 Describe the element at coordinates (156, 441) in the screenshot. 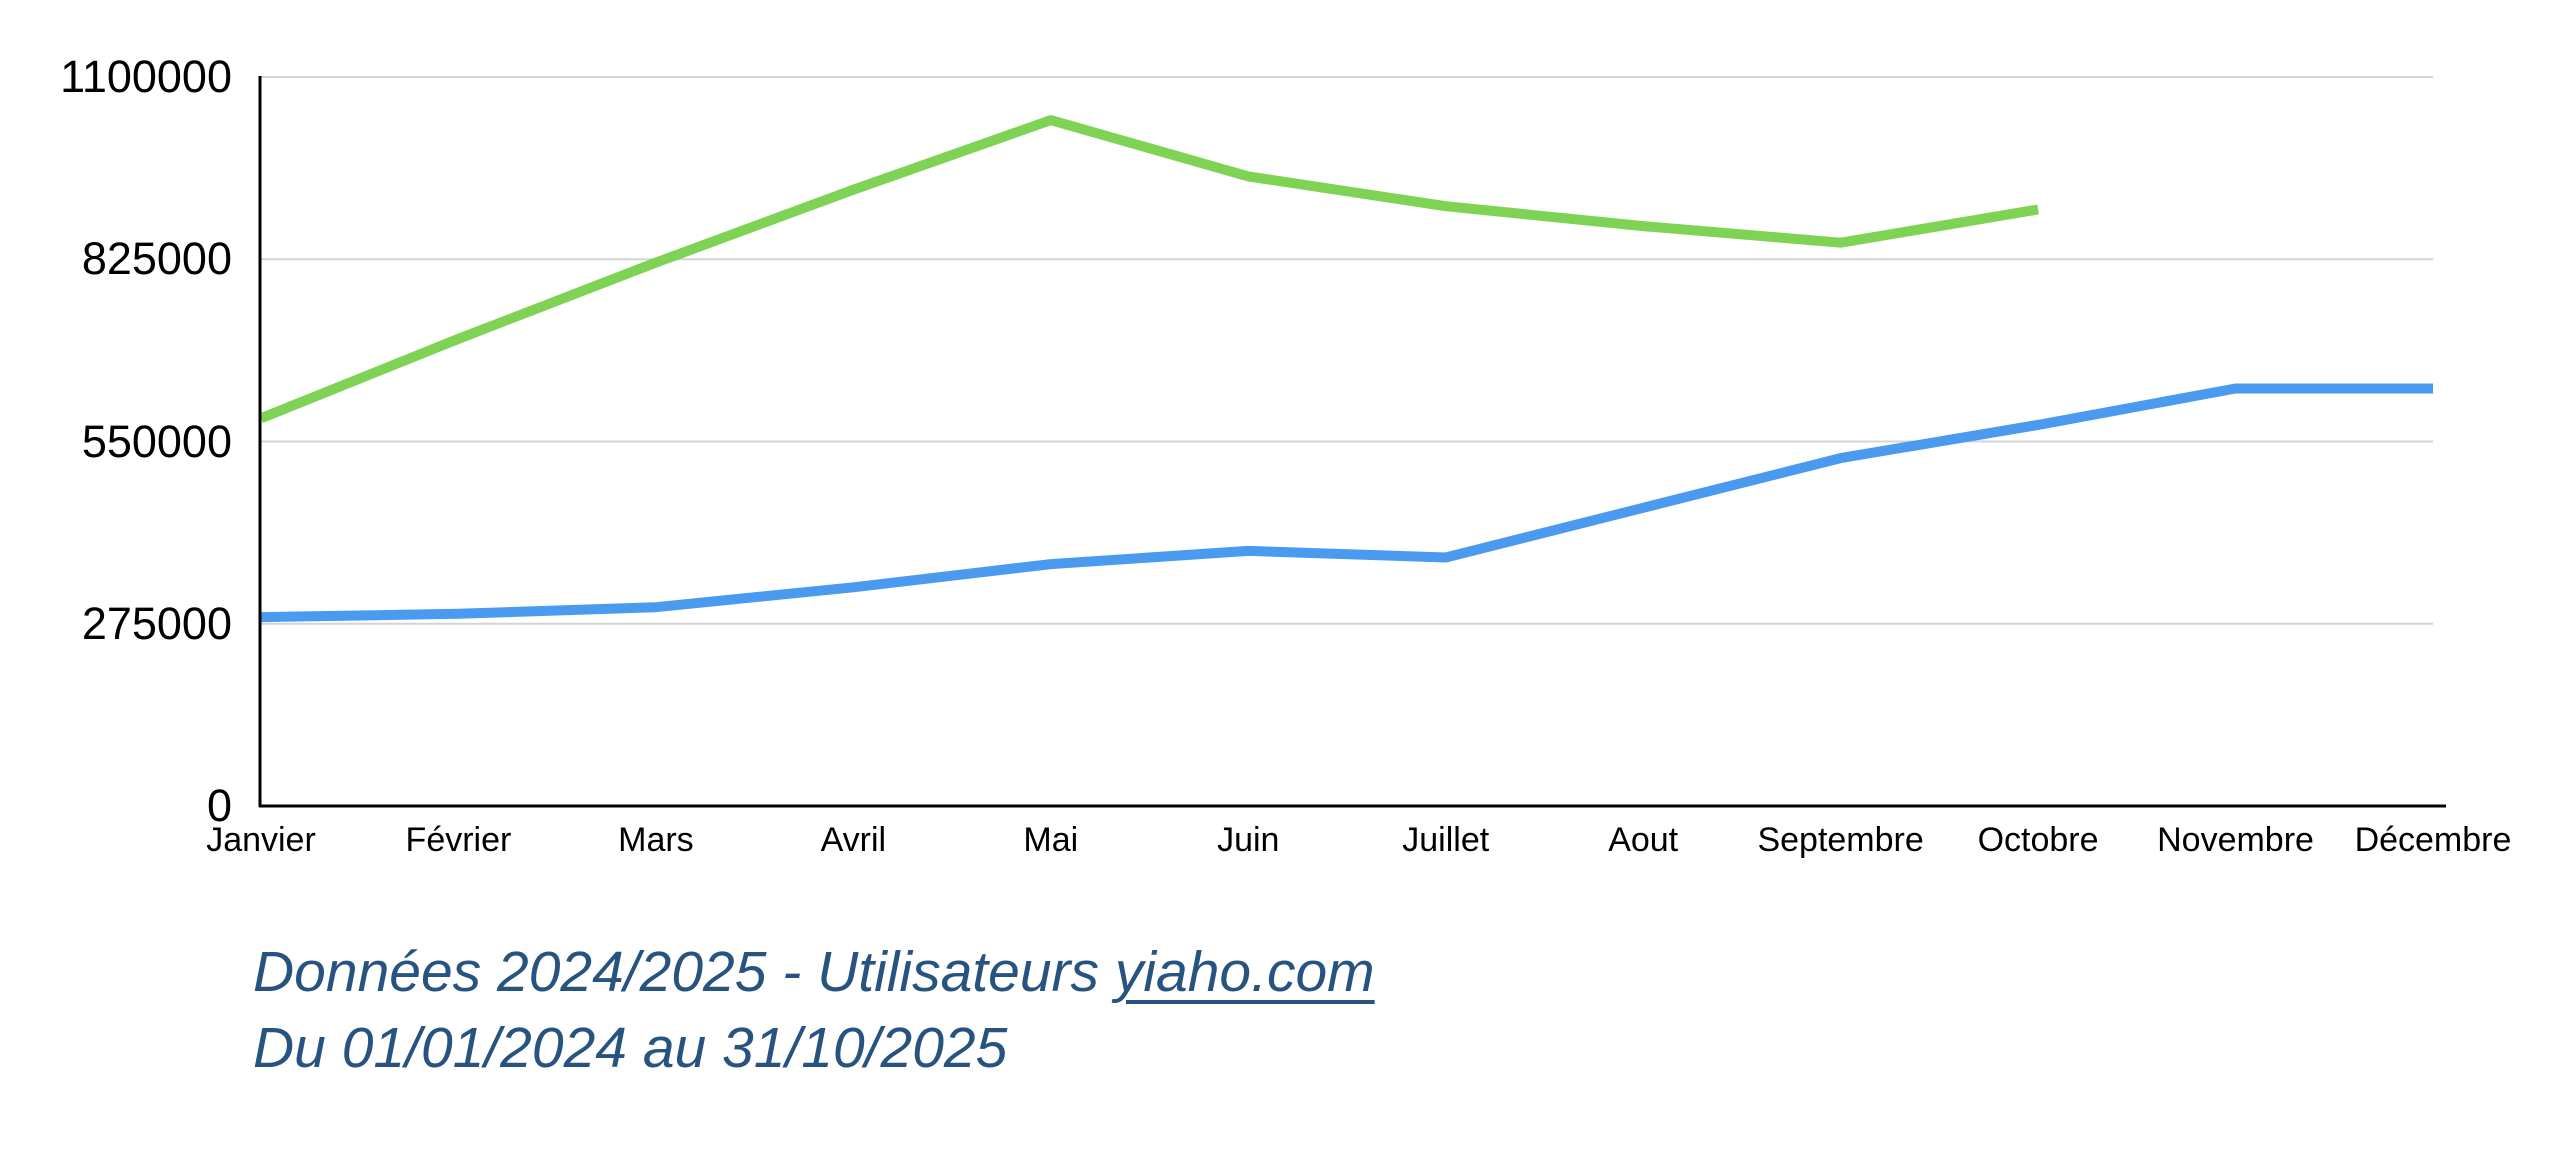

I see `y-tick-label: 550000` at that location.